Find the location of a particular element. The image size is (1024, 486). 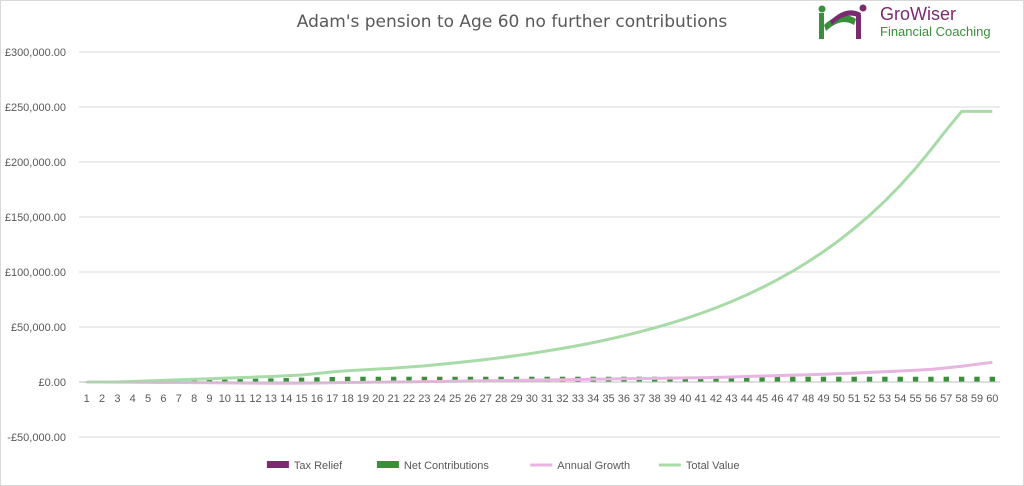

x-tick-label: 39 is located at coordinates (670, 399).